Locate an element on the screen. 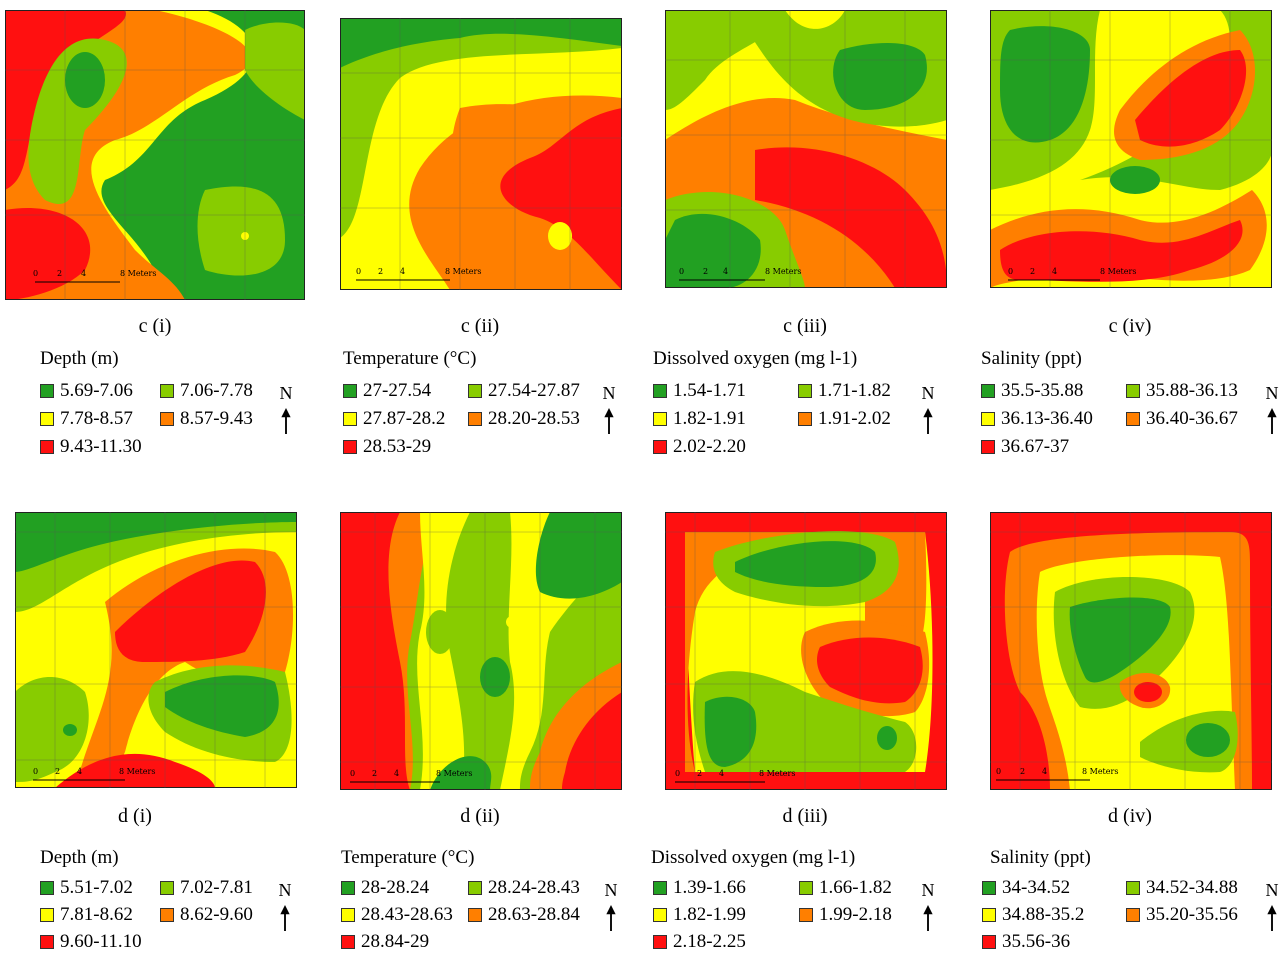 The image size is (1281, 955). map-temp-c: 0 2 4 8 Meters is located at coordinates (490, 163).